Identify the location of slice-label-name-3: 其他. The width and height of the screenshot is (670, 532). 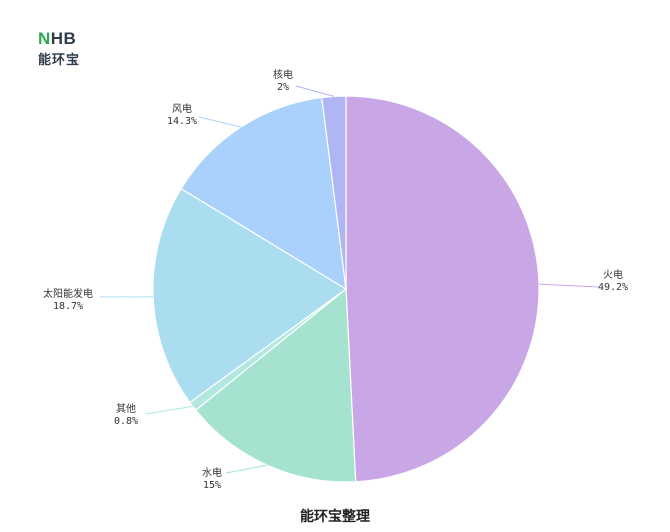
(126, 408).